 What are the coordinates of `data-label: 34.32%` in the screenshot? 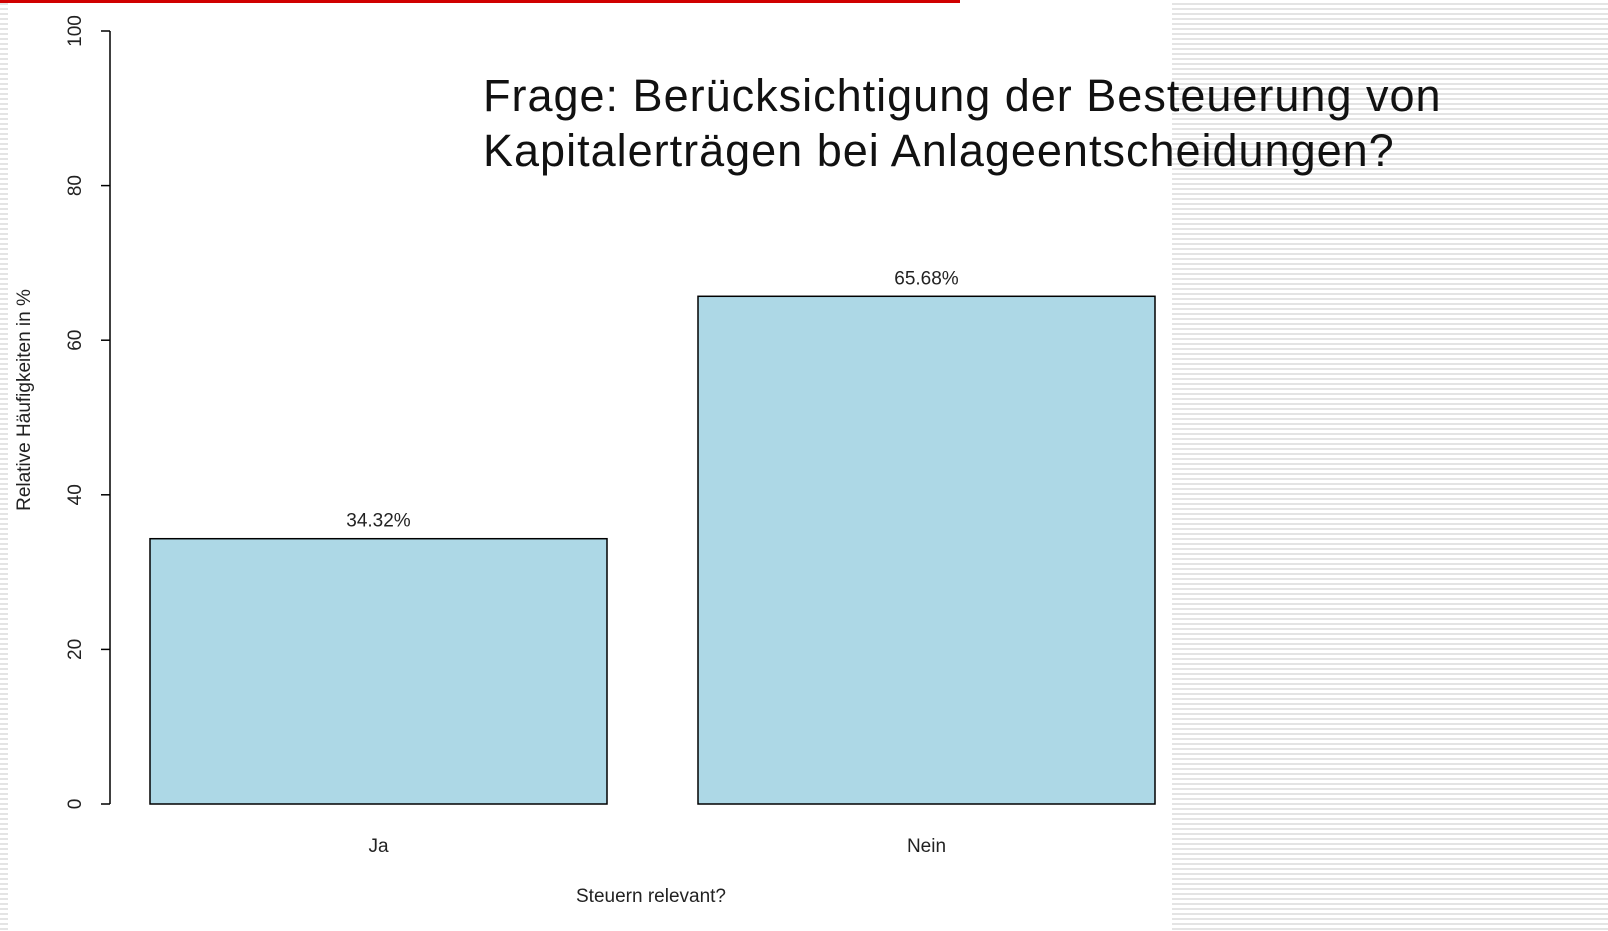 It's located at (378, 521).